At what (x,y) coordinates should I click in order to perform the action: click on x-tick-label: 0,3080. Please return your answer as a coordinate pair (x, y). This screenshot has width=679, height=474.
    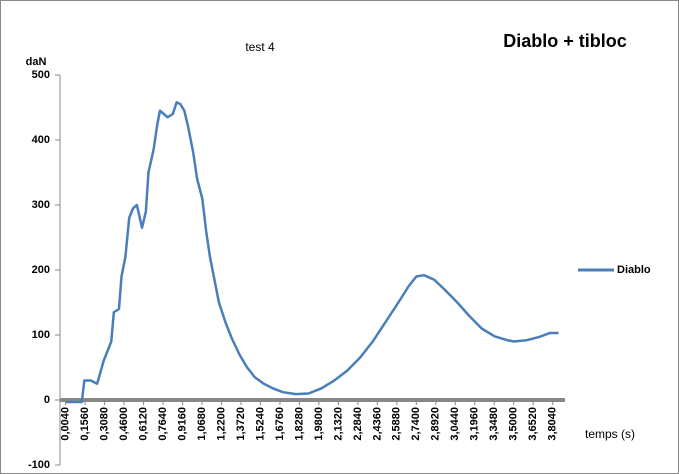
    Looking at the image, I should click on (105, 424).